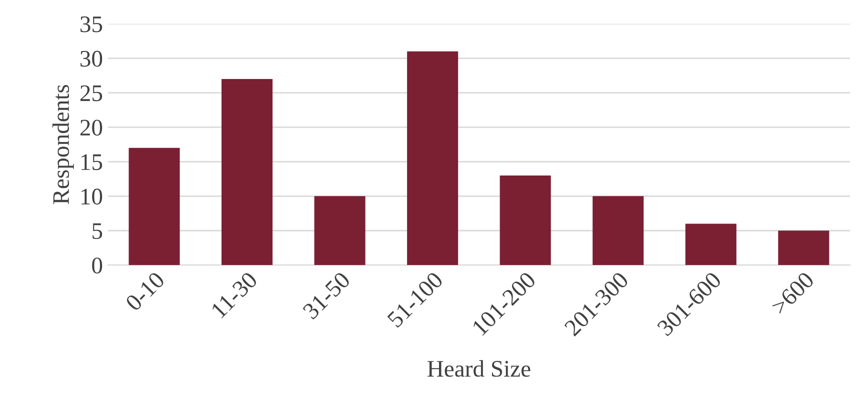  I want to click on x-axis-title: Heard Size, so click(479, 368).